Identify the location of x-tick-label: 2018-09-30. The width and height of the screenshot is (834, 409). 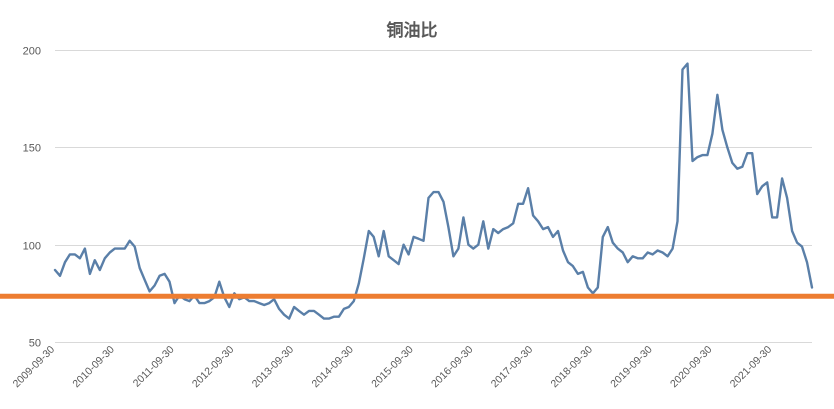
(572, 367).